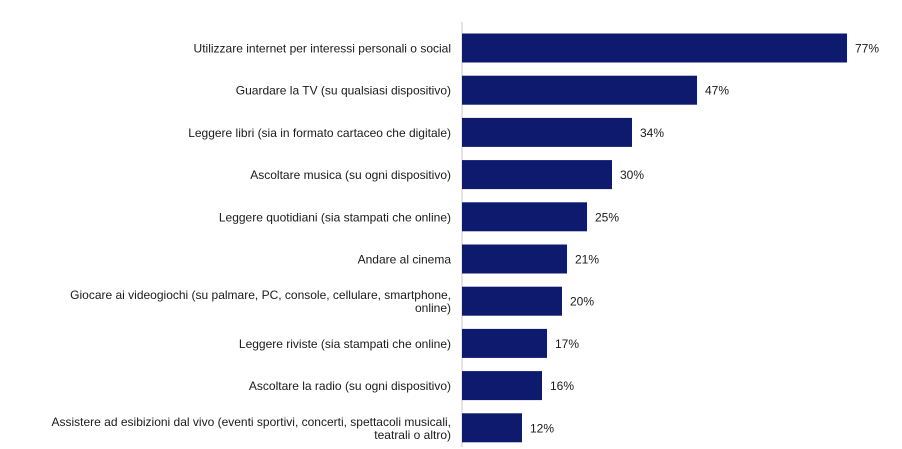  Describe the element at coordinates (562, 386) in the screenshot. I see `data-label: 16%` at that location.